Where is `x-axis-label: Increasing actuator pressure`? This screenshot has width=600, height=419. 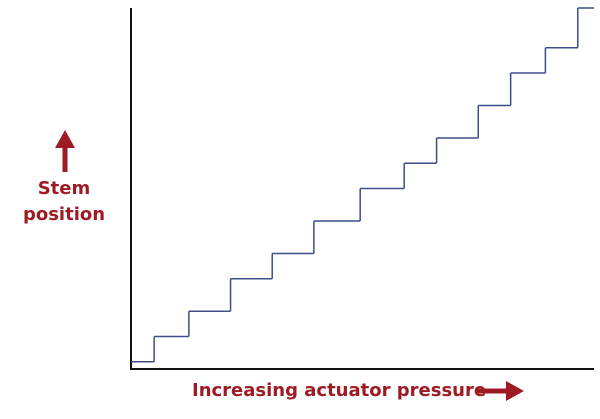
x-axis-label: Increasing actuator pressure is located at coordinates (339, 390).